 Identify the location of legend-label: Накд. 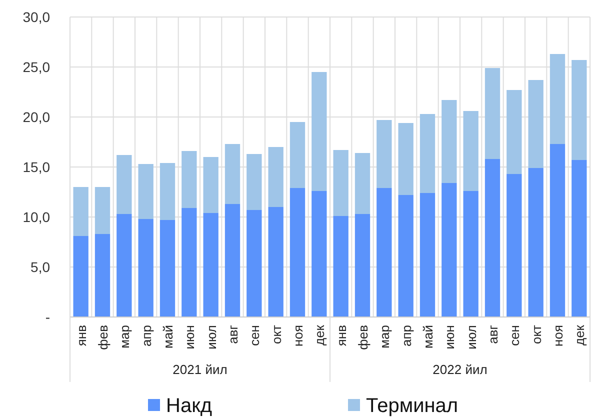
(189, 406).